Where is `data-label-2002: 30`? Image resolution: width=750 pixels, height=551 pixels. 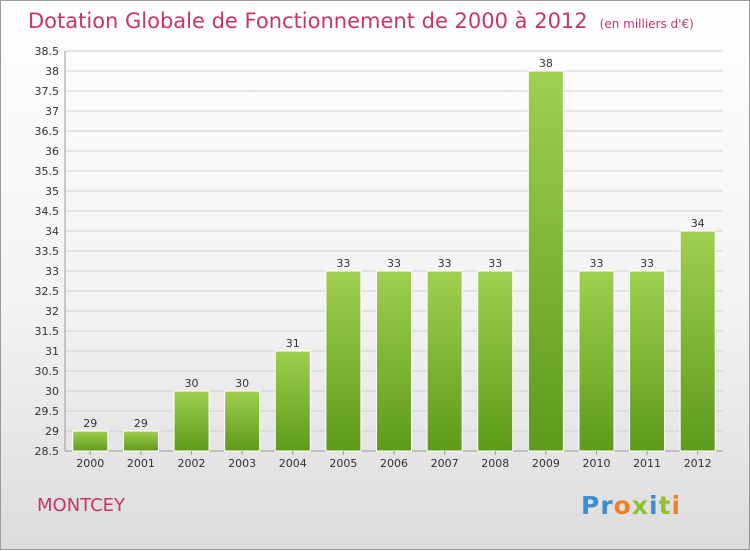 data-label-2002: 30 is located at coordinates (192, 383).